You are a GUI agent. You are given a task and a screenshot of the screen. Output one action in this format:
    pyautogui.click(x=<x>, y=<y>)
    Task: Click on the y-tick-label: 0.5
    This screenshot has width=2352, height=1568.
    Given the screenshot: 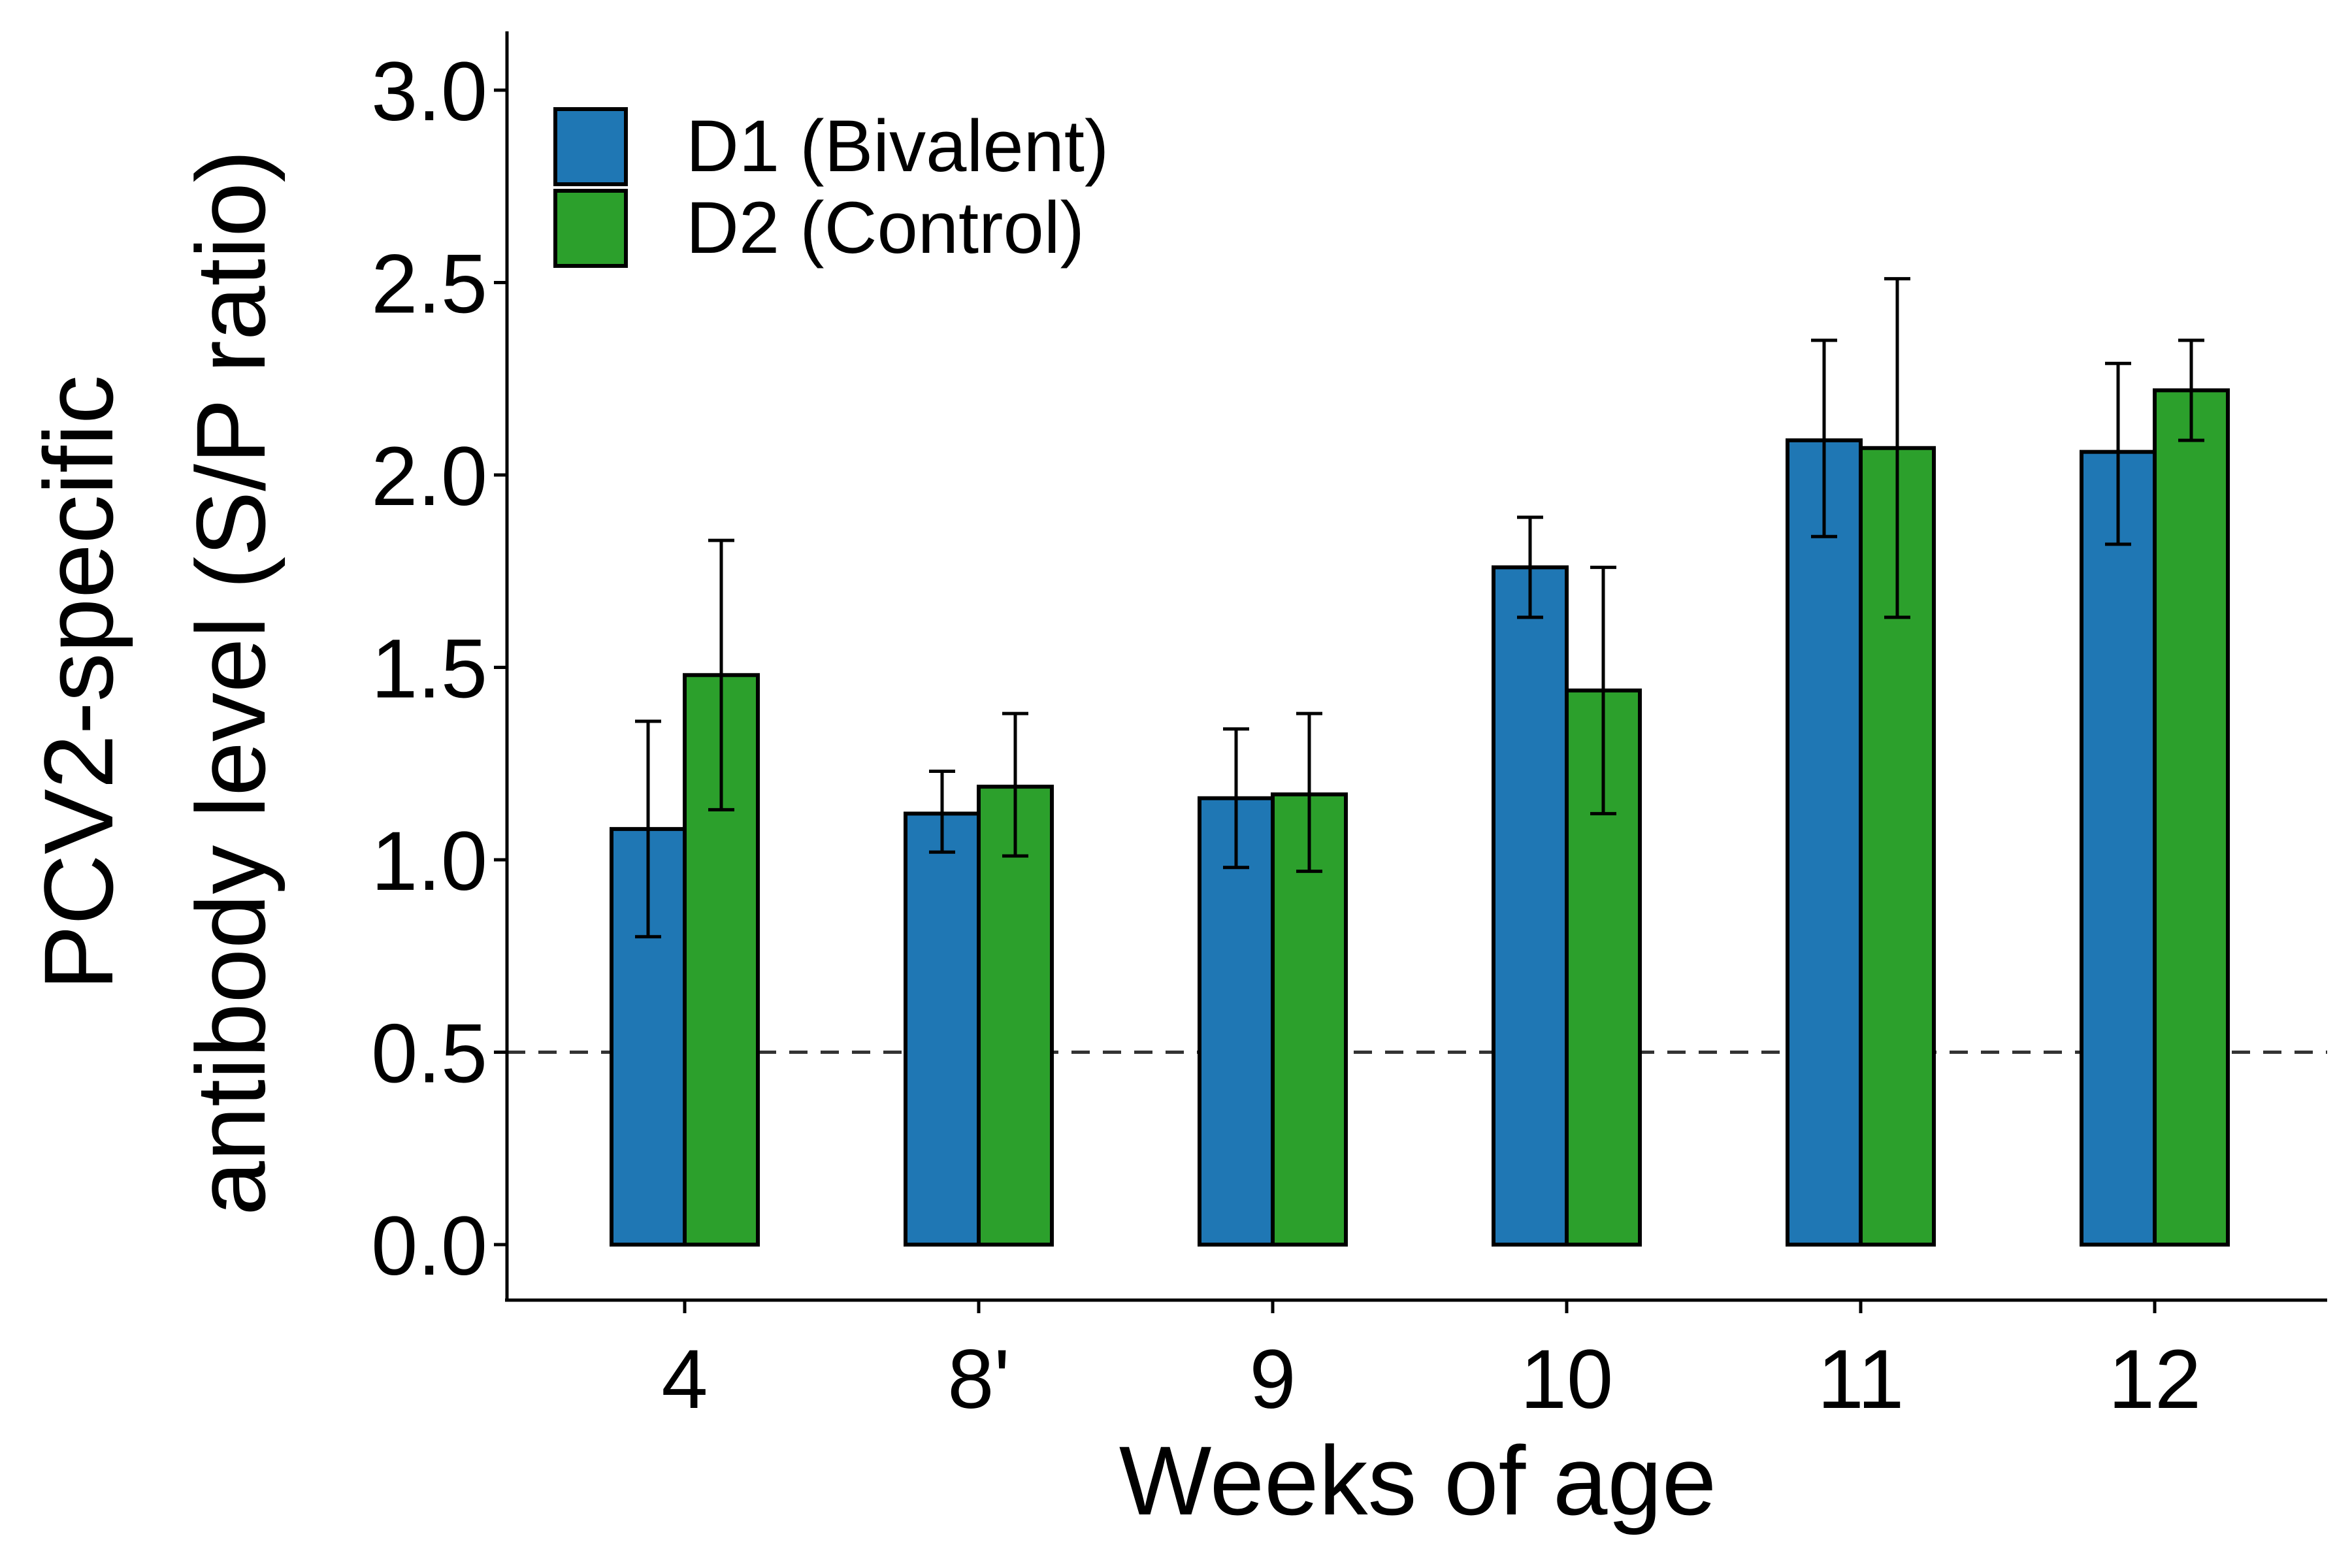 What is the action you would take?
    pyautogui.click(x=429, y=1054)
    